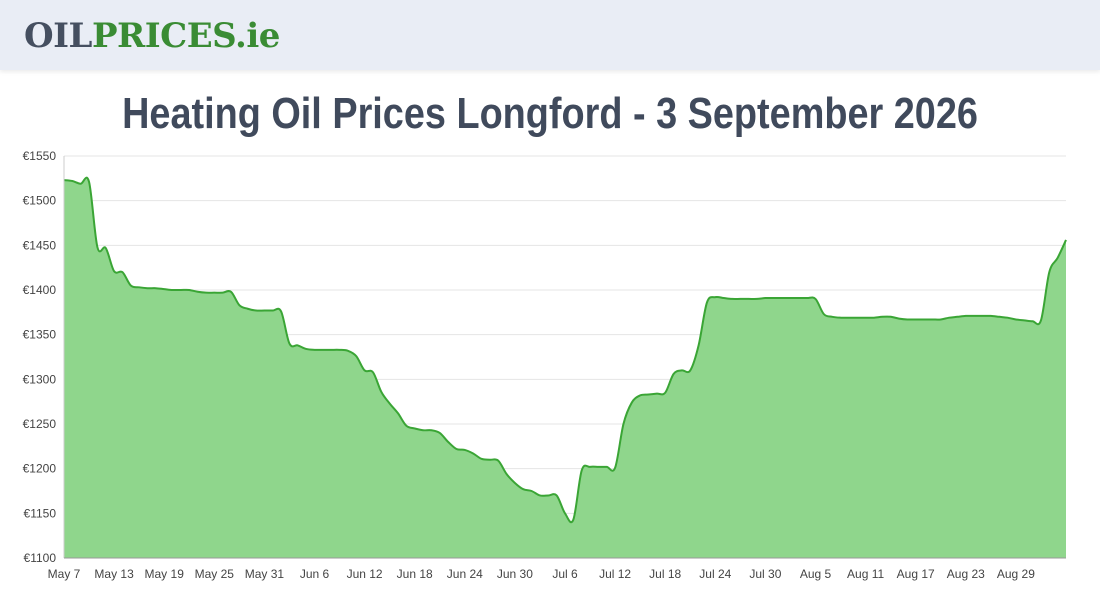  What do you see at coordinates (40, 245) in the screenshot?
I see `y-tick-label: €1450` at bounding box center [40, 245].